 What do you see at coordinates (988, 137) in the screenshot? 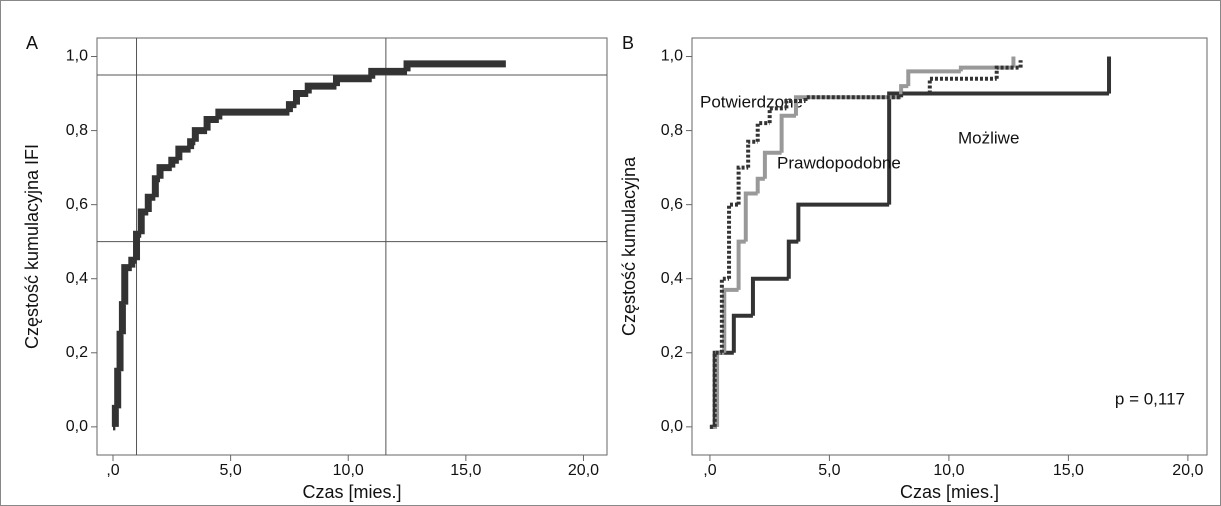
I see `series-label: Możliwe` at bounding box center [988, 137].